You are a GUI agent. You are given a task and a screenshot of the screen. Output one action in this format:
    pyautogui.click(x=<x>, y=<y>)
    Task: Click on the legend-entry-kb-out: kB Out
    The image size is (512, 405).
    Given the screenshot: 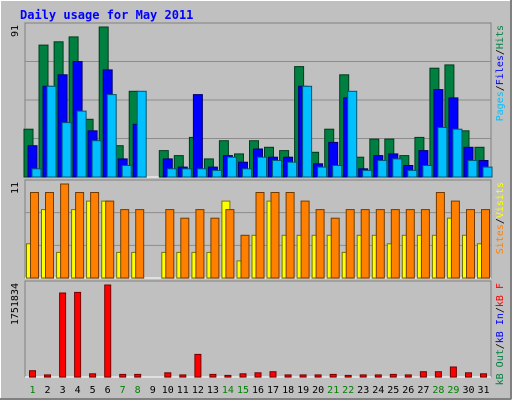 What is the action you would take?
    pyautogui.click(x=500, y=367)
    